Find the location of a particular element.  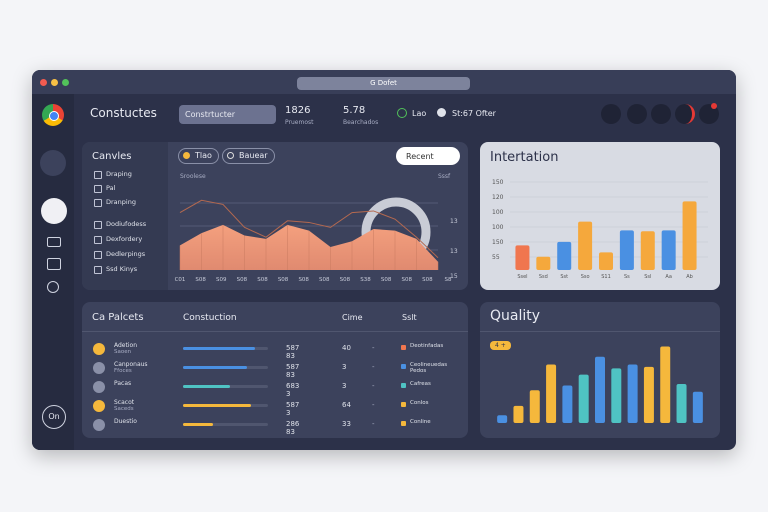

chart-caption: Sroolese is located at coordinates (193, 176).